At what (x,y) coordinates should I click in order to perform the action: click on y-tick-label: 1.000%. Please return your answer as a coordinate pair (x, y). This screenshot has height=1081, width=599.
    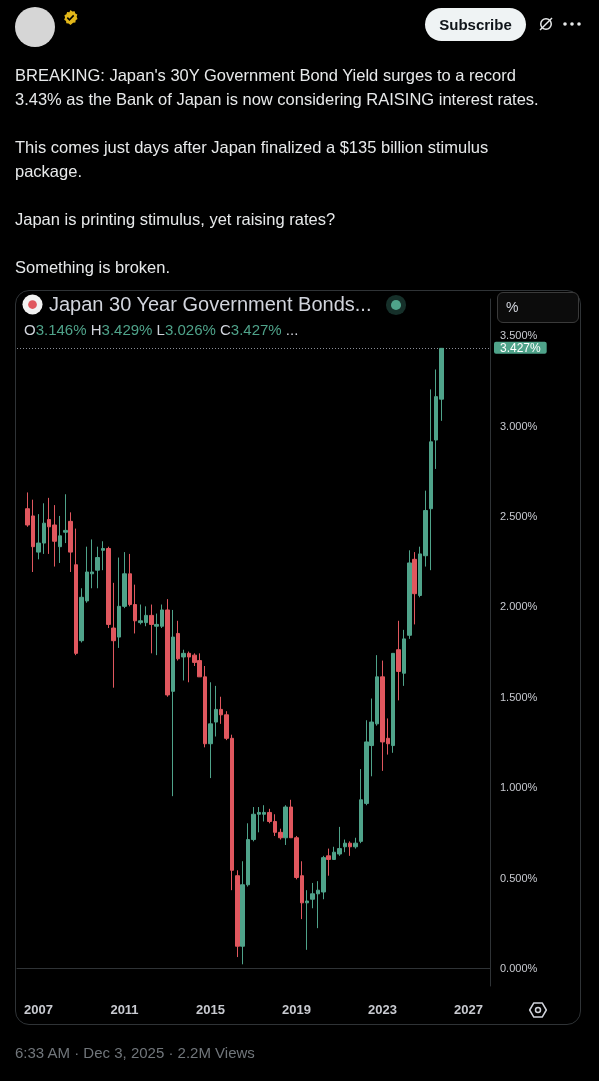
    Looking at the image, I should click on (519, 787).